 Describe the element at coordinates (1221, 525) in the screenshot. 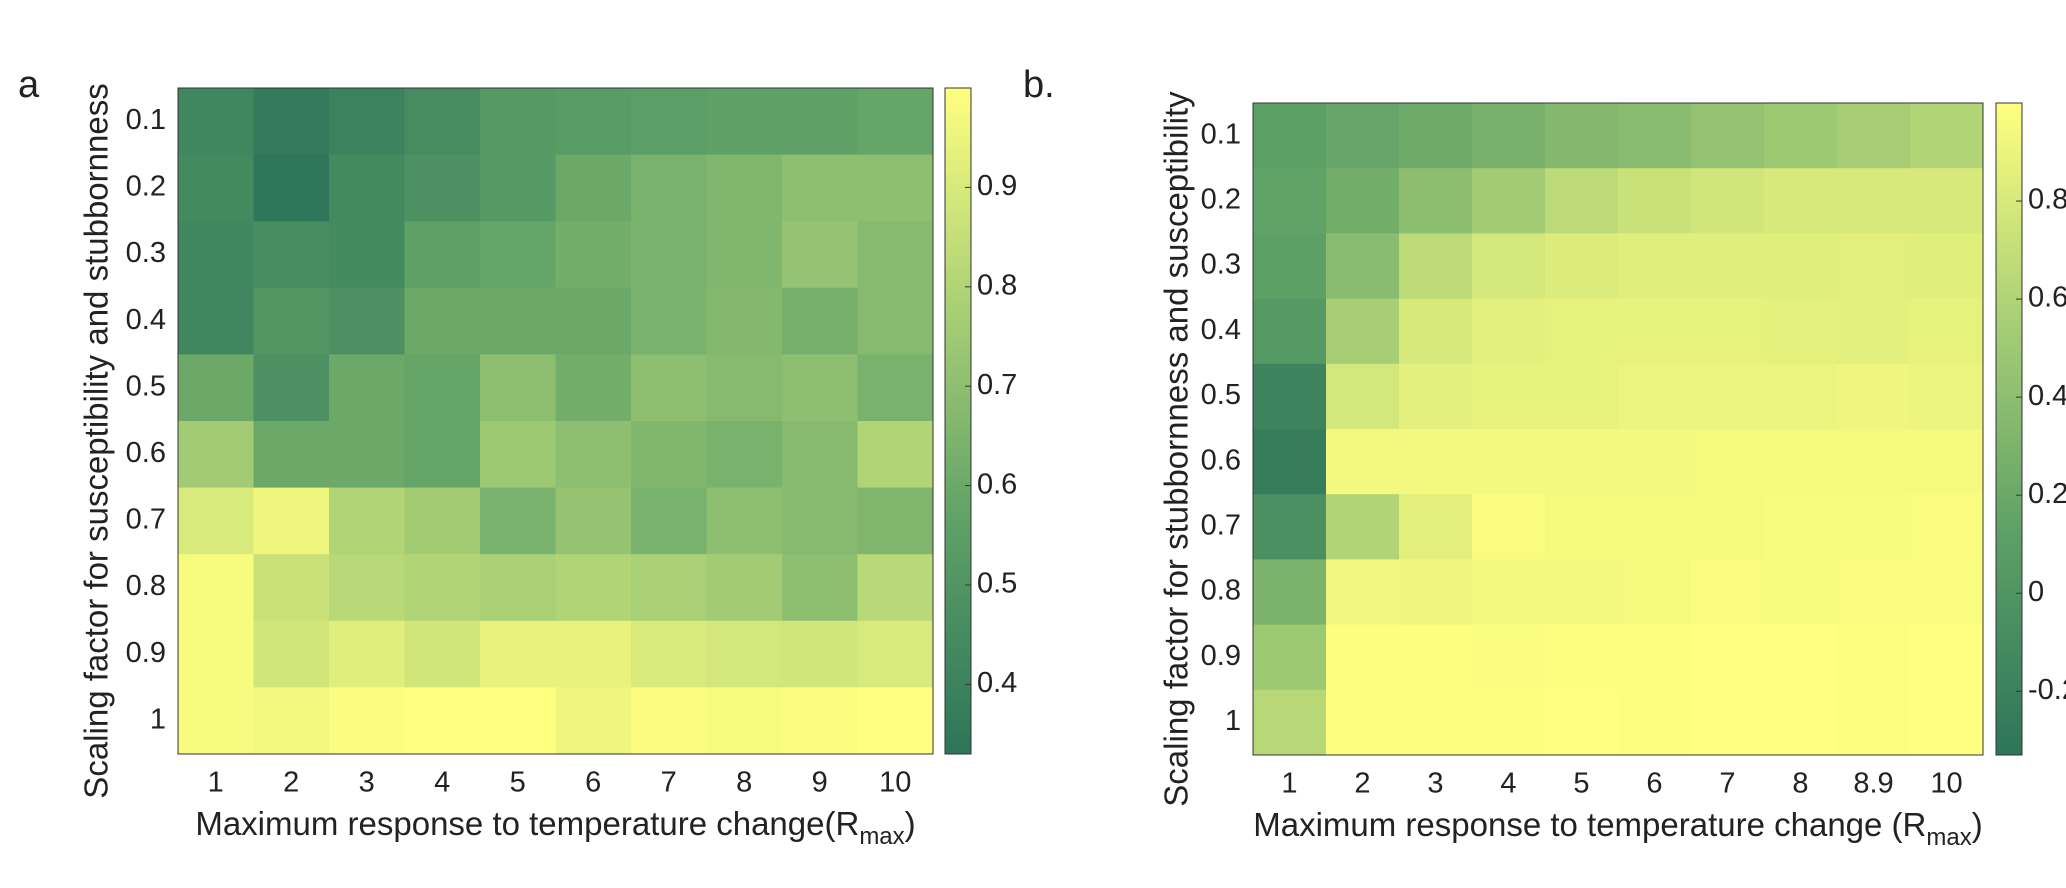

I see `y-tick-label: 0.7` at that location.